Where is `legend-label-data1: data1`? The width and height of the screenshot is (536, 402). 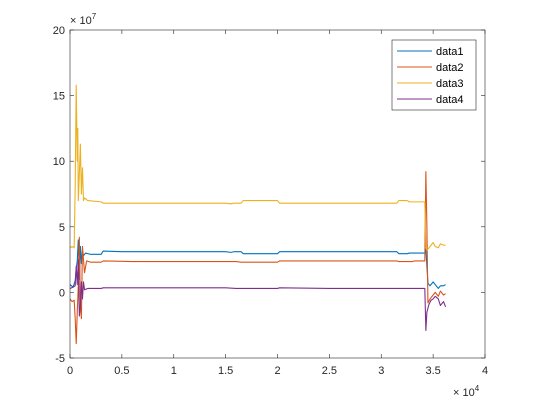 legend-label-data1: data1 is located at coordinates (450, 52).